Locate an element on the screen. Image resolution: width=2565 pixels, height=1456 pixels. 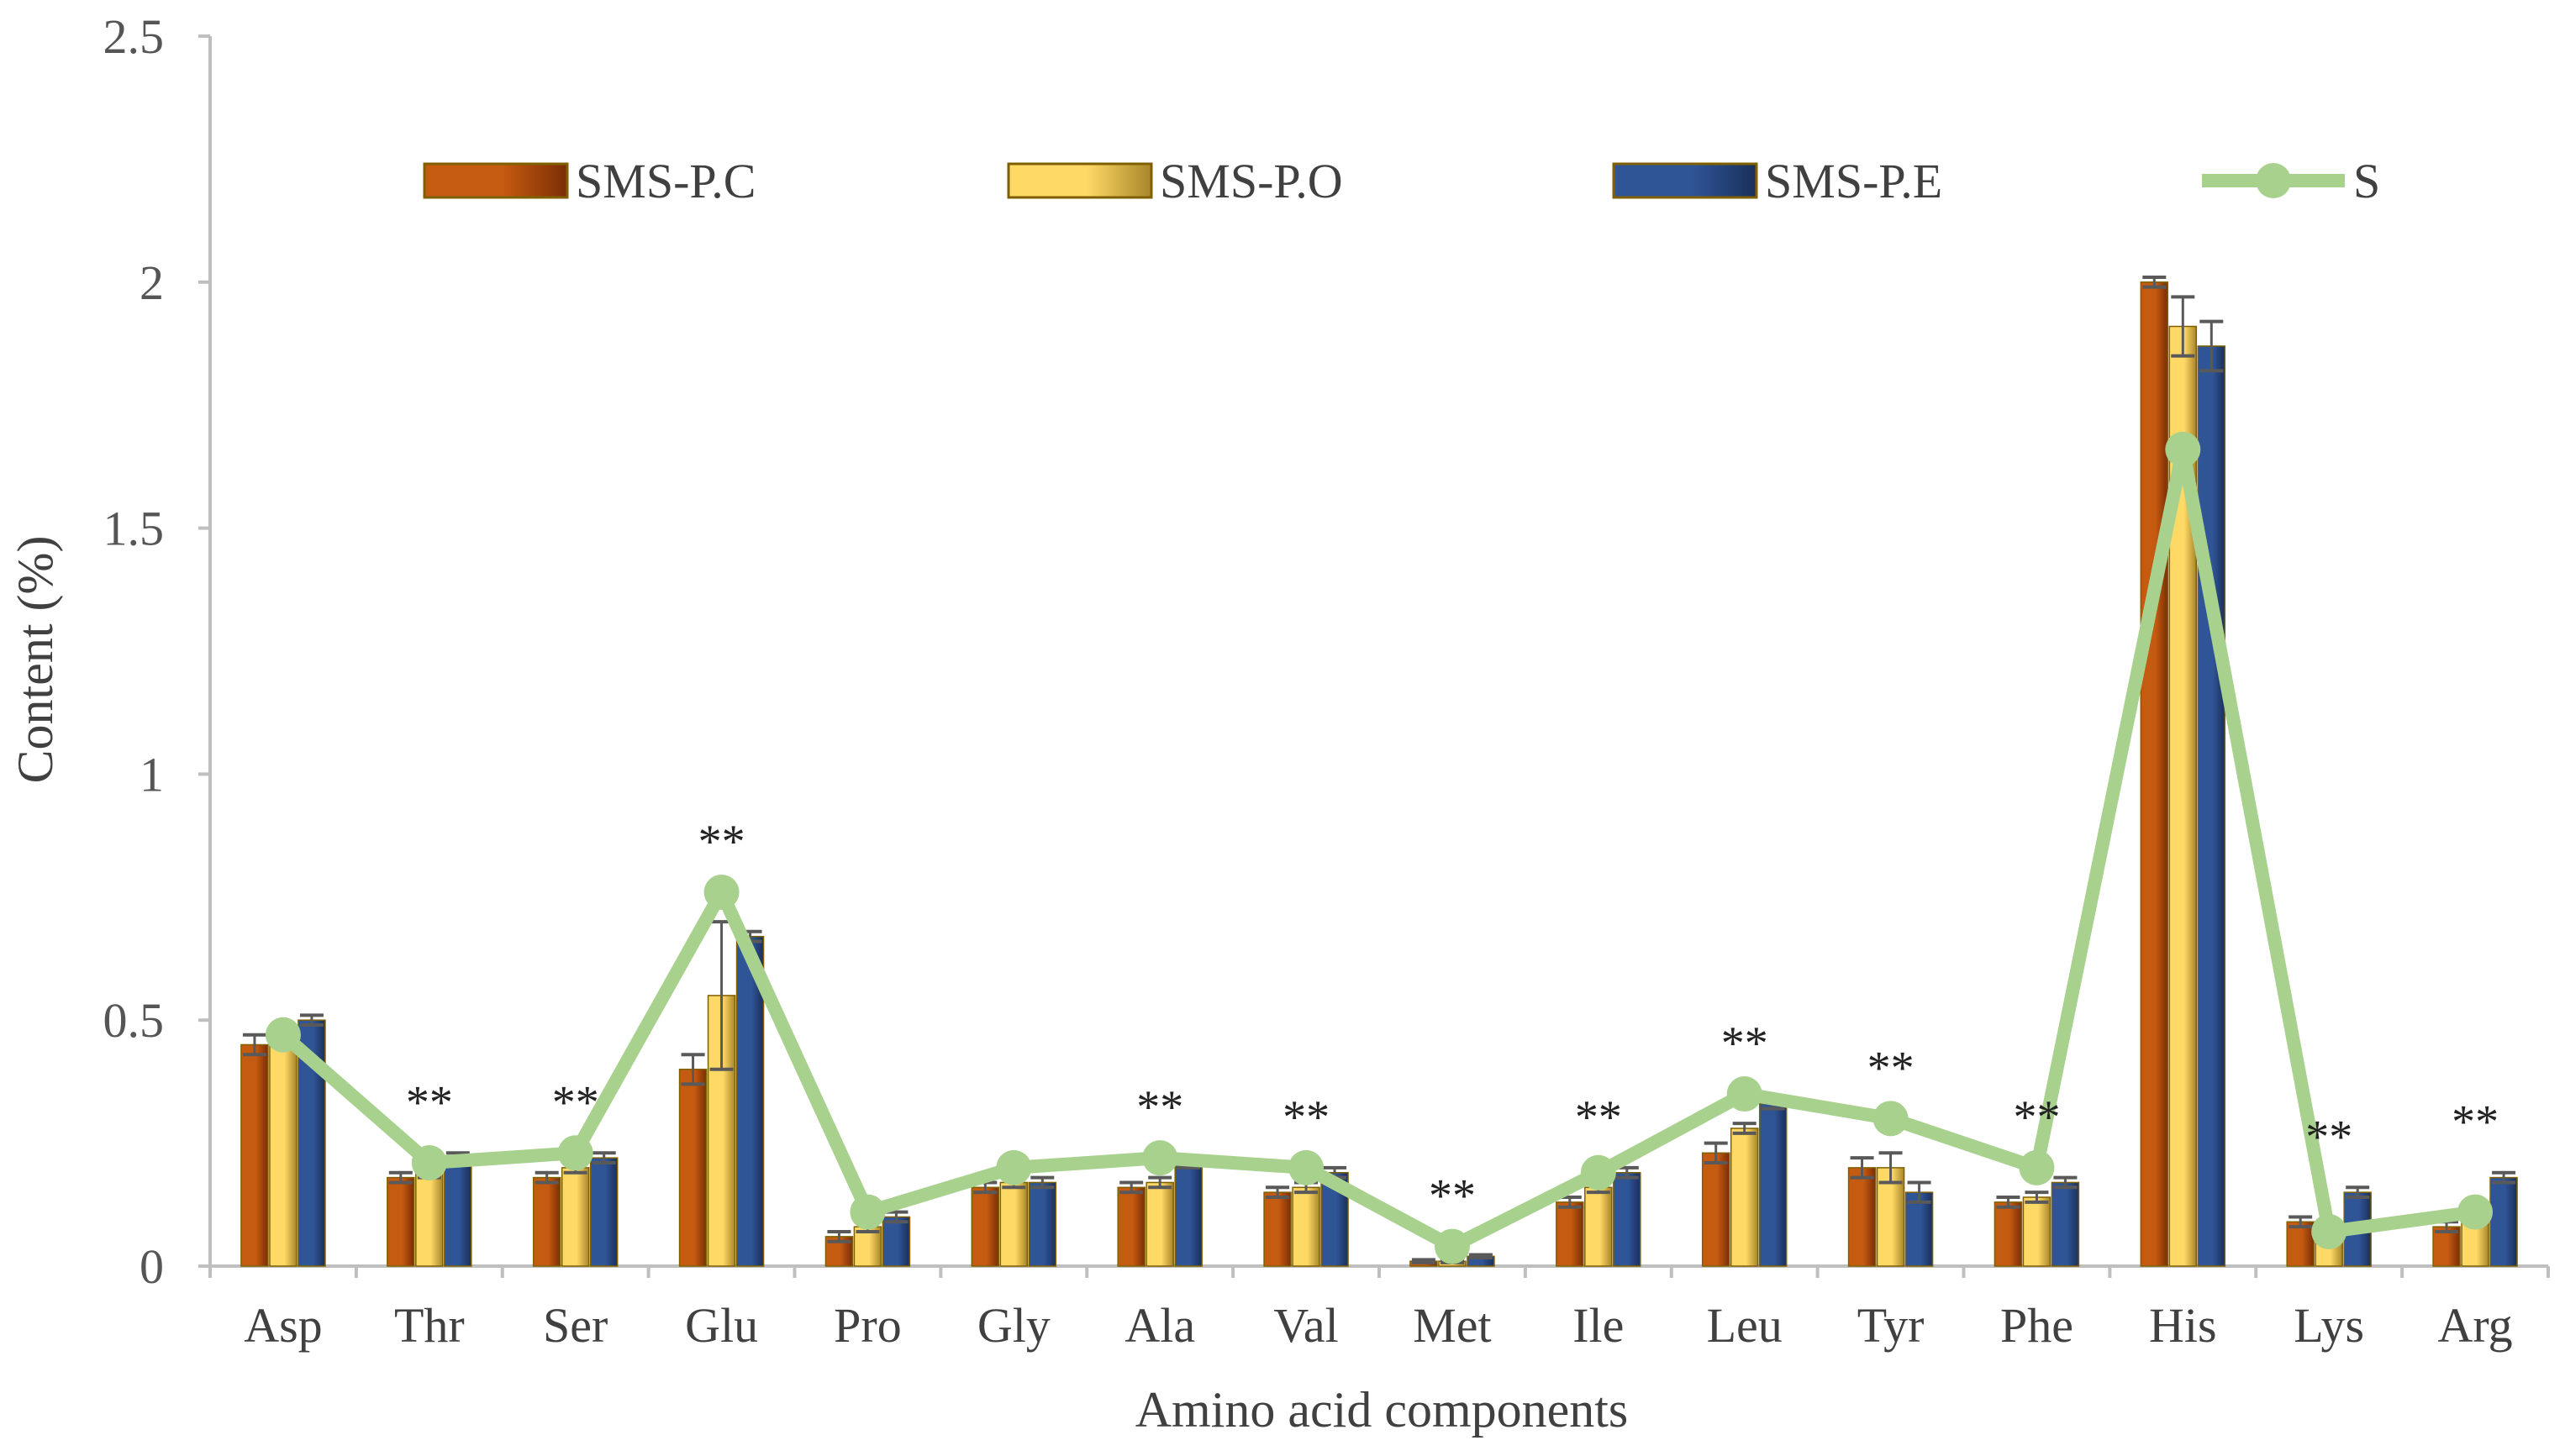
bar-sms-p-c-asp is located at coordinates (254, 1155).